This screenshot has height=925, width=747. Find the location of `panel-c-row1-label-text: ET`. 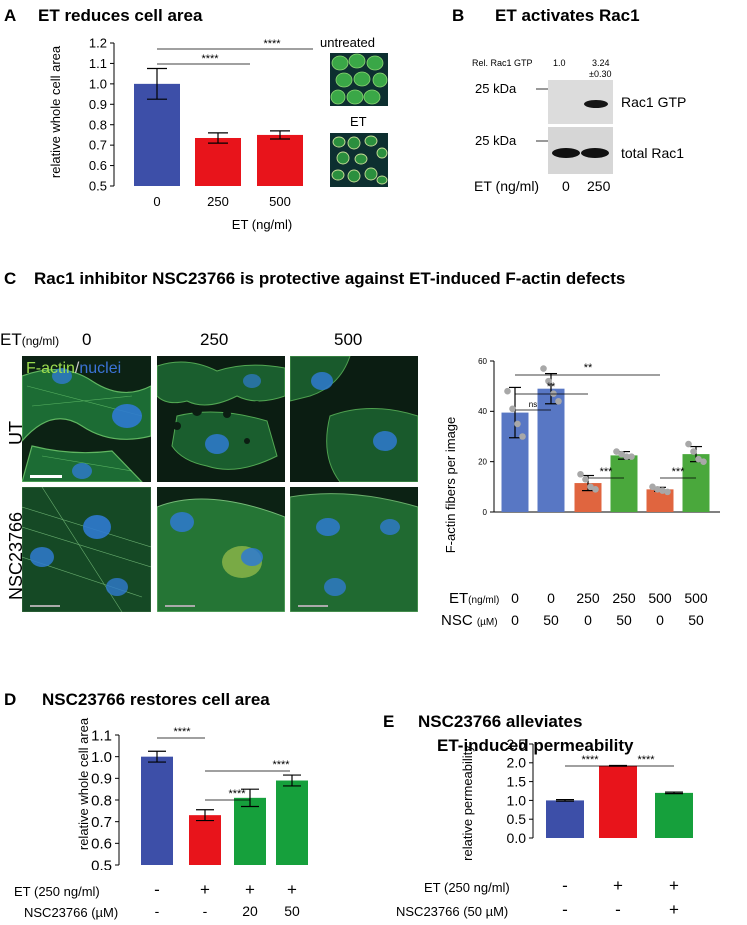

panel-c-row1-label-text: ET is located at coordinates (459, 598).